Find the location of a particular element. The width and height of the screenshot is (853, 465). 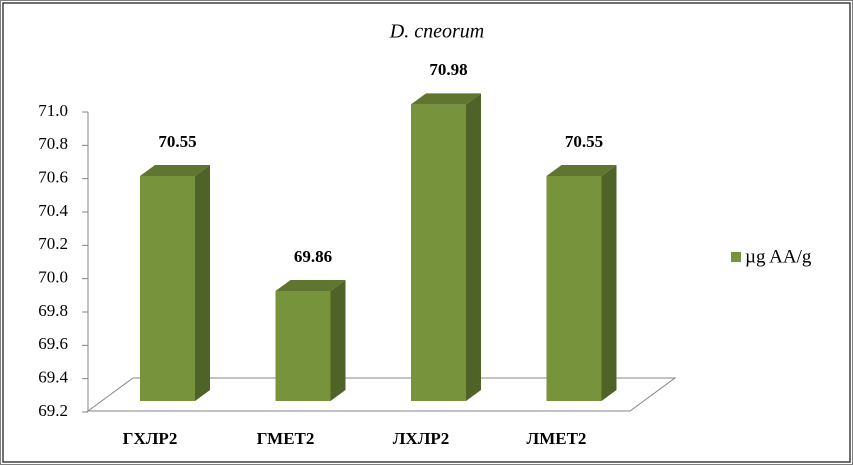

y-tick-label: 70.4 is located at coordinates (53, 210).